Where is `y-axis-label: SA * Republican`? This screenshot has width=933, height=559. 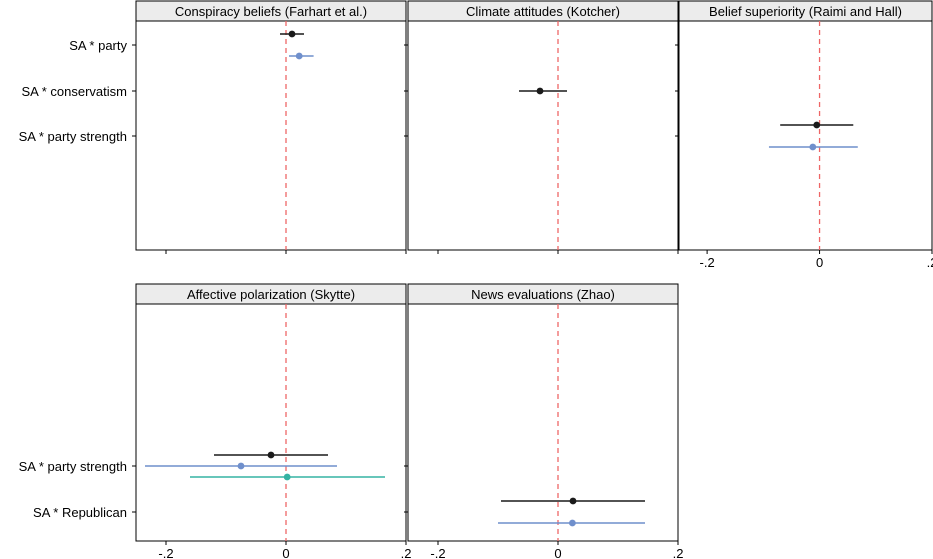
y-axis-label: SA * Republican is located at coordinates (80, 512).